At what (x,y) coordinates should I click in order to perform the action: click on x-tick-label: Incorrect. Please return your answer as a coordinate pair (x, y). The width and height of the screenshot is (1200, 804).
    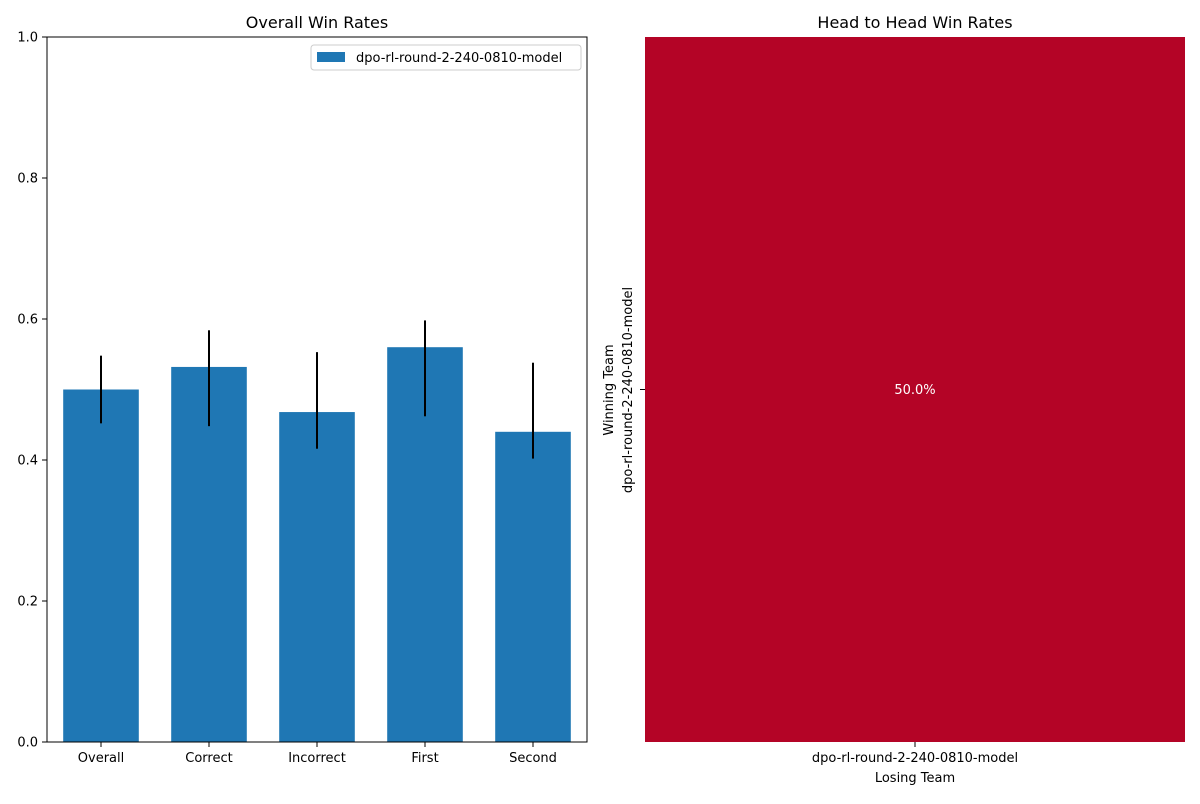
    Looking at the image, I should click on (317, 758).